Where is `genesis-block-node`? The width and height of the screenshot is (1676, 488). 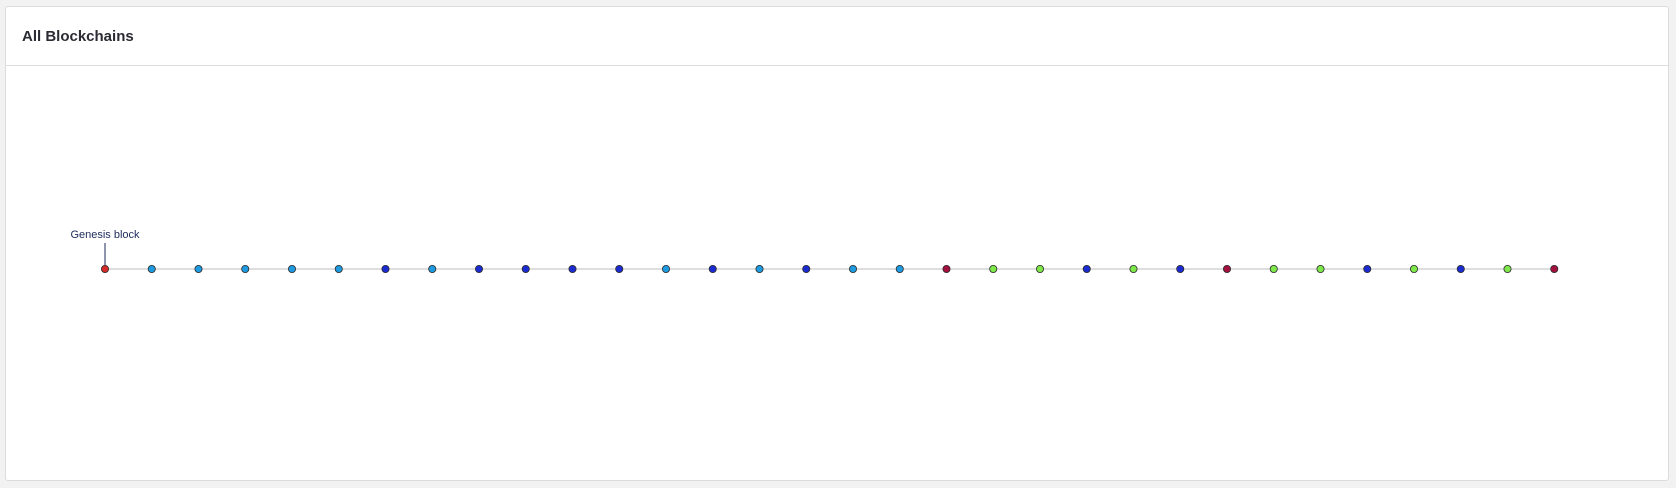 genesis-block-node is located at coordinates (105, 268).